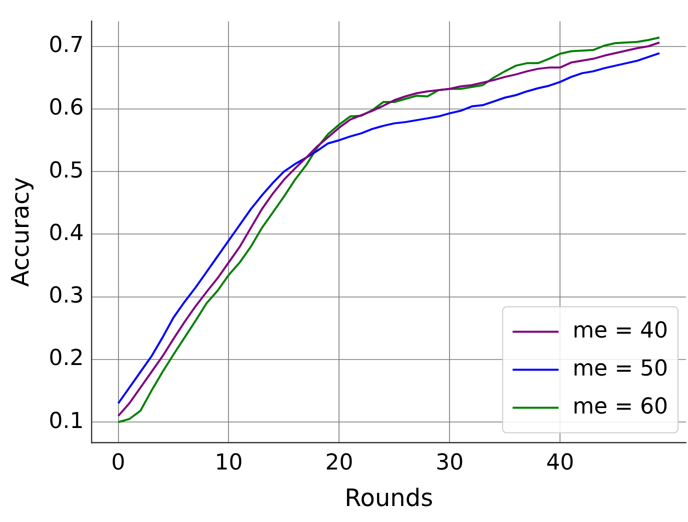 This screenshot has width=688, height=522. Describe the element at coordinates (66, 45) in the screenshot. I see `y-tick-label: 0.7` at that location.